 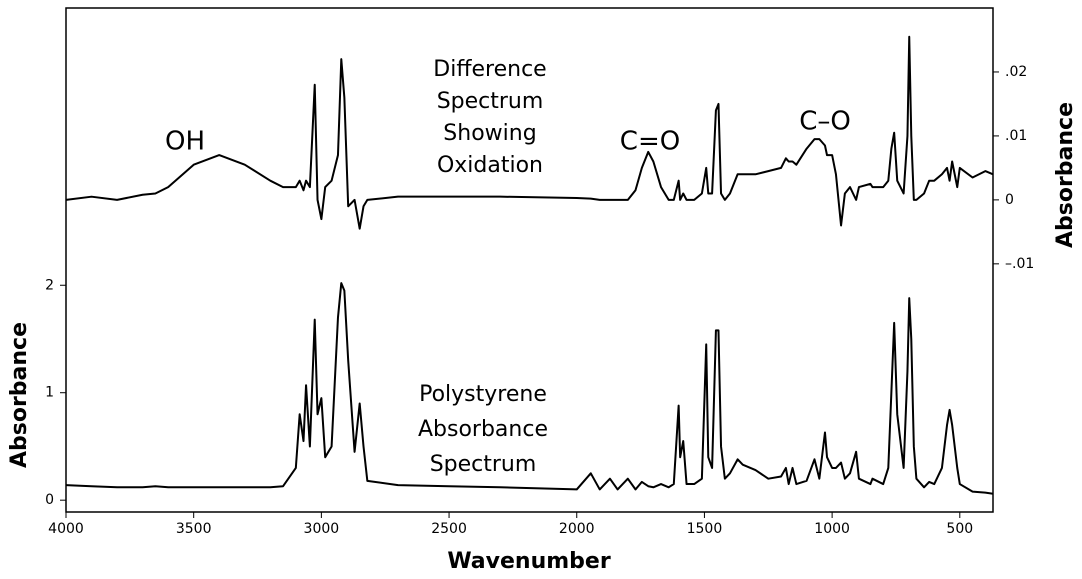 I want to click on x-tick-label: 2500, so click(x=449, y=529).